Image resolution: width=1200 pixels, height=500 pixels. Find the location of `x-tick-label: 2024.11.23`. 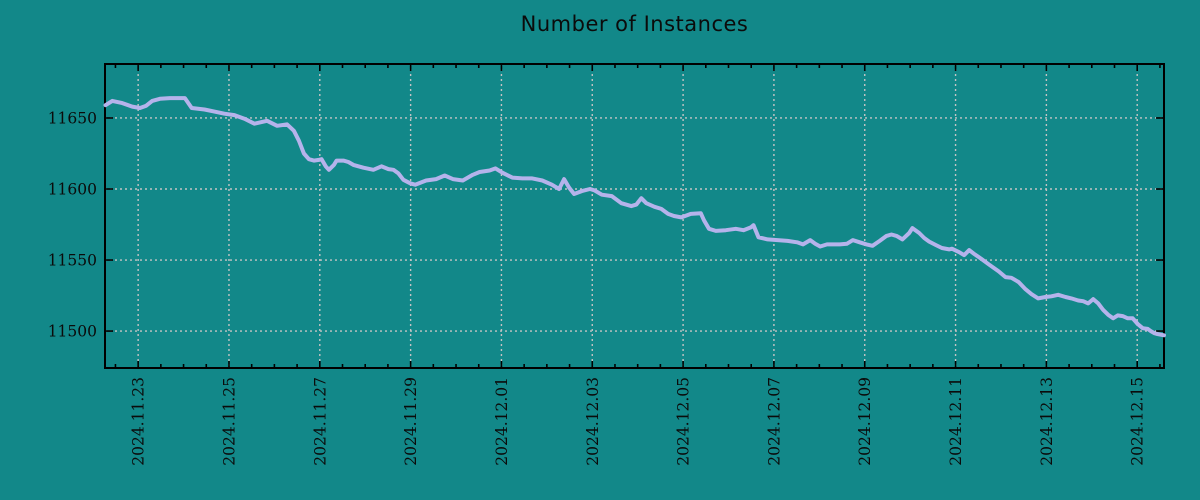

x-tick-label: 2024.11.23 is located at coordinates (139, 421).